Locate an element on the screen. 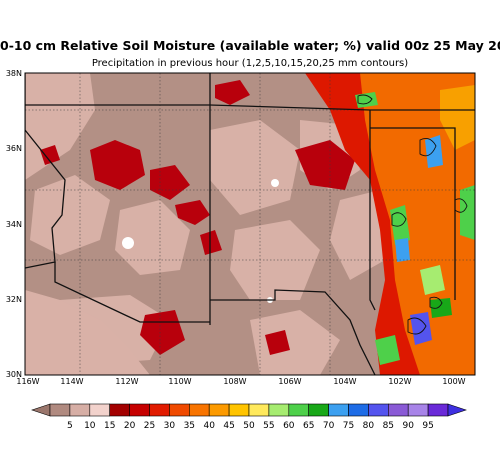 This screenshot has width=500, height=450. colorbar-label: 35 is located at coordinates (189, 426).